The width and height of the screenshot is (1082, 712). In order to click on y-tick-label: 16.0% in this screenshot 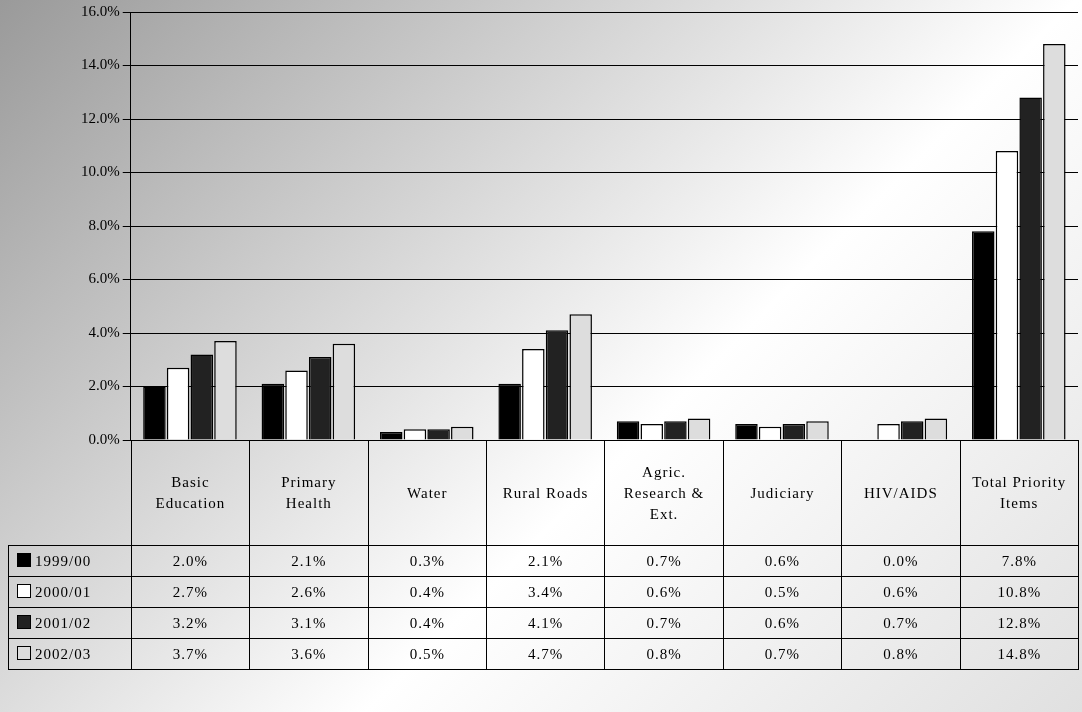, I will do `click(100, 10)`.